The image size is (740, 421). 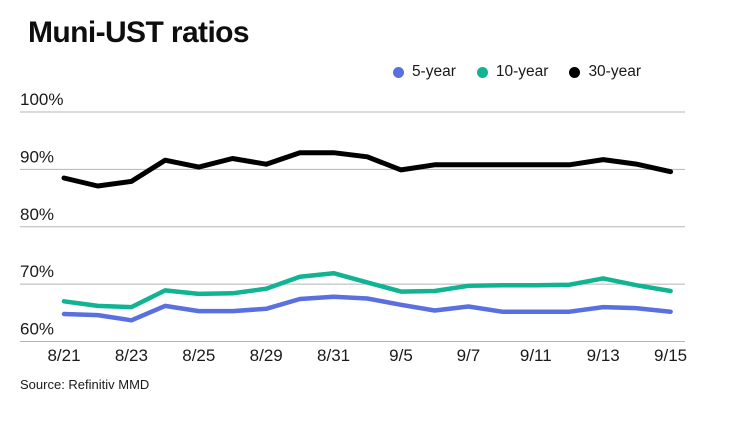 What do you see at coordinates (603, 355) in the screenshot?
I see `x-tick-label: 9/13` at bounding box center [603, 355].